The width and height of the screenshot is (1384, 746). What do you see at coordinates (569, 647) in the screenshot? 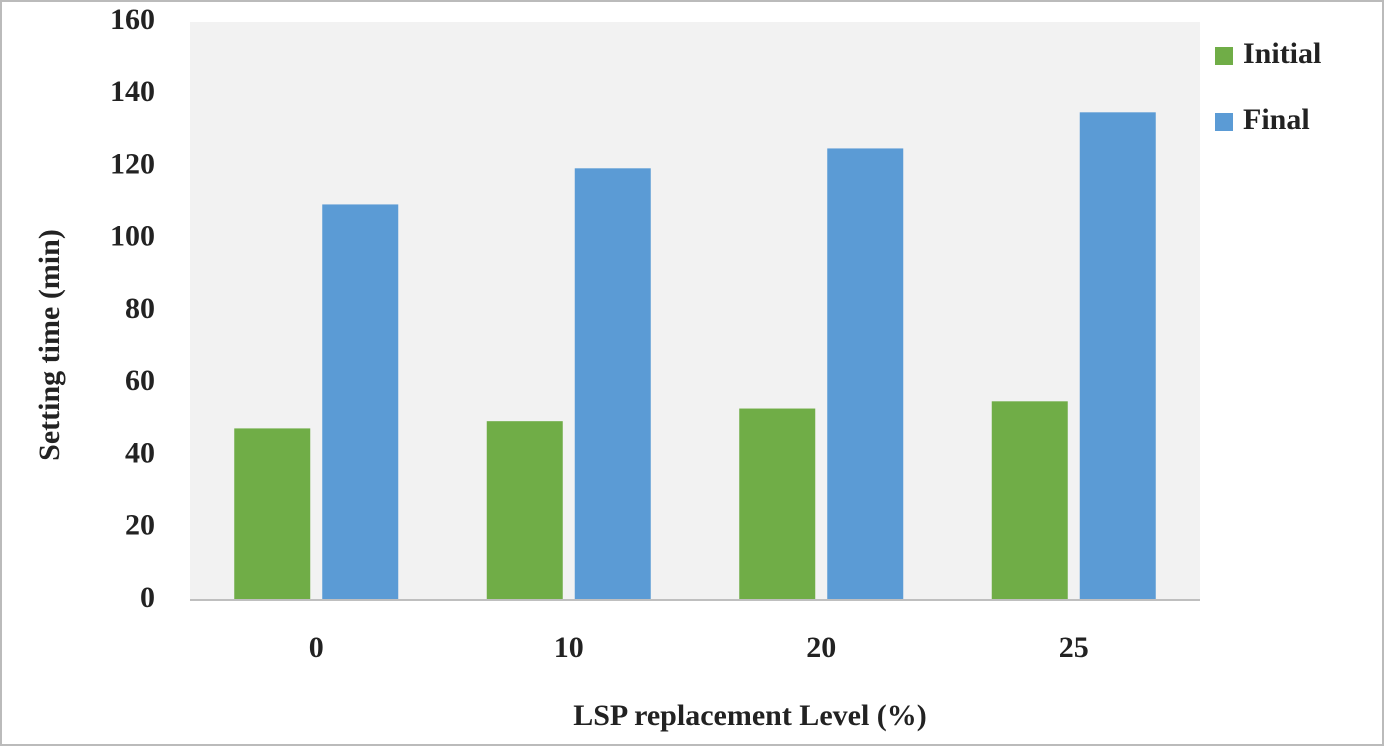
I see `x-tick-label: 10` at bounding box center [569, 647].